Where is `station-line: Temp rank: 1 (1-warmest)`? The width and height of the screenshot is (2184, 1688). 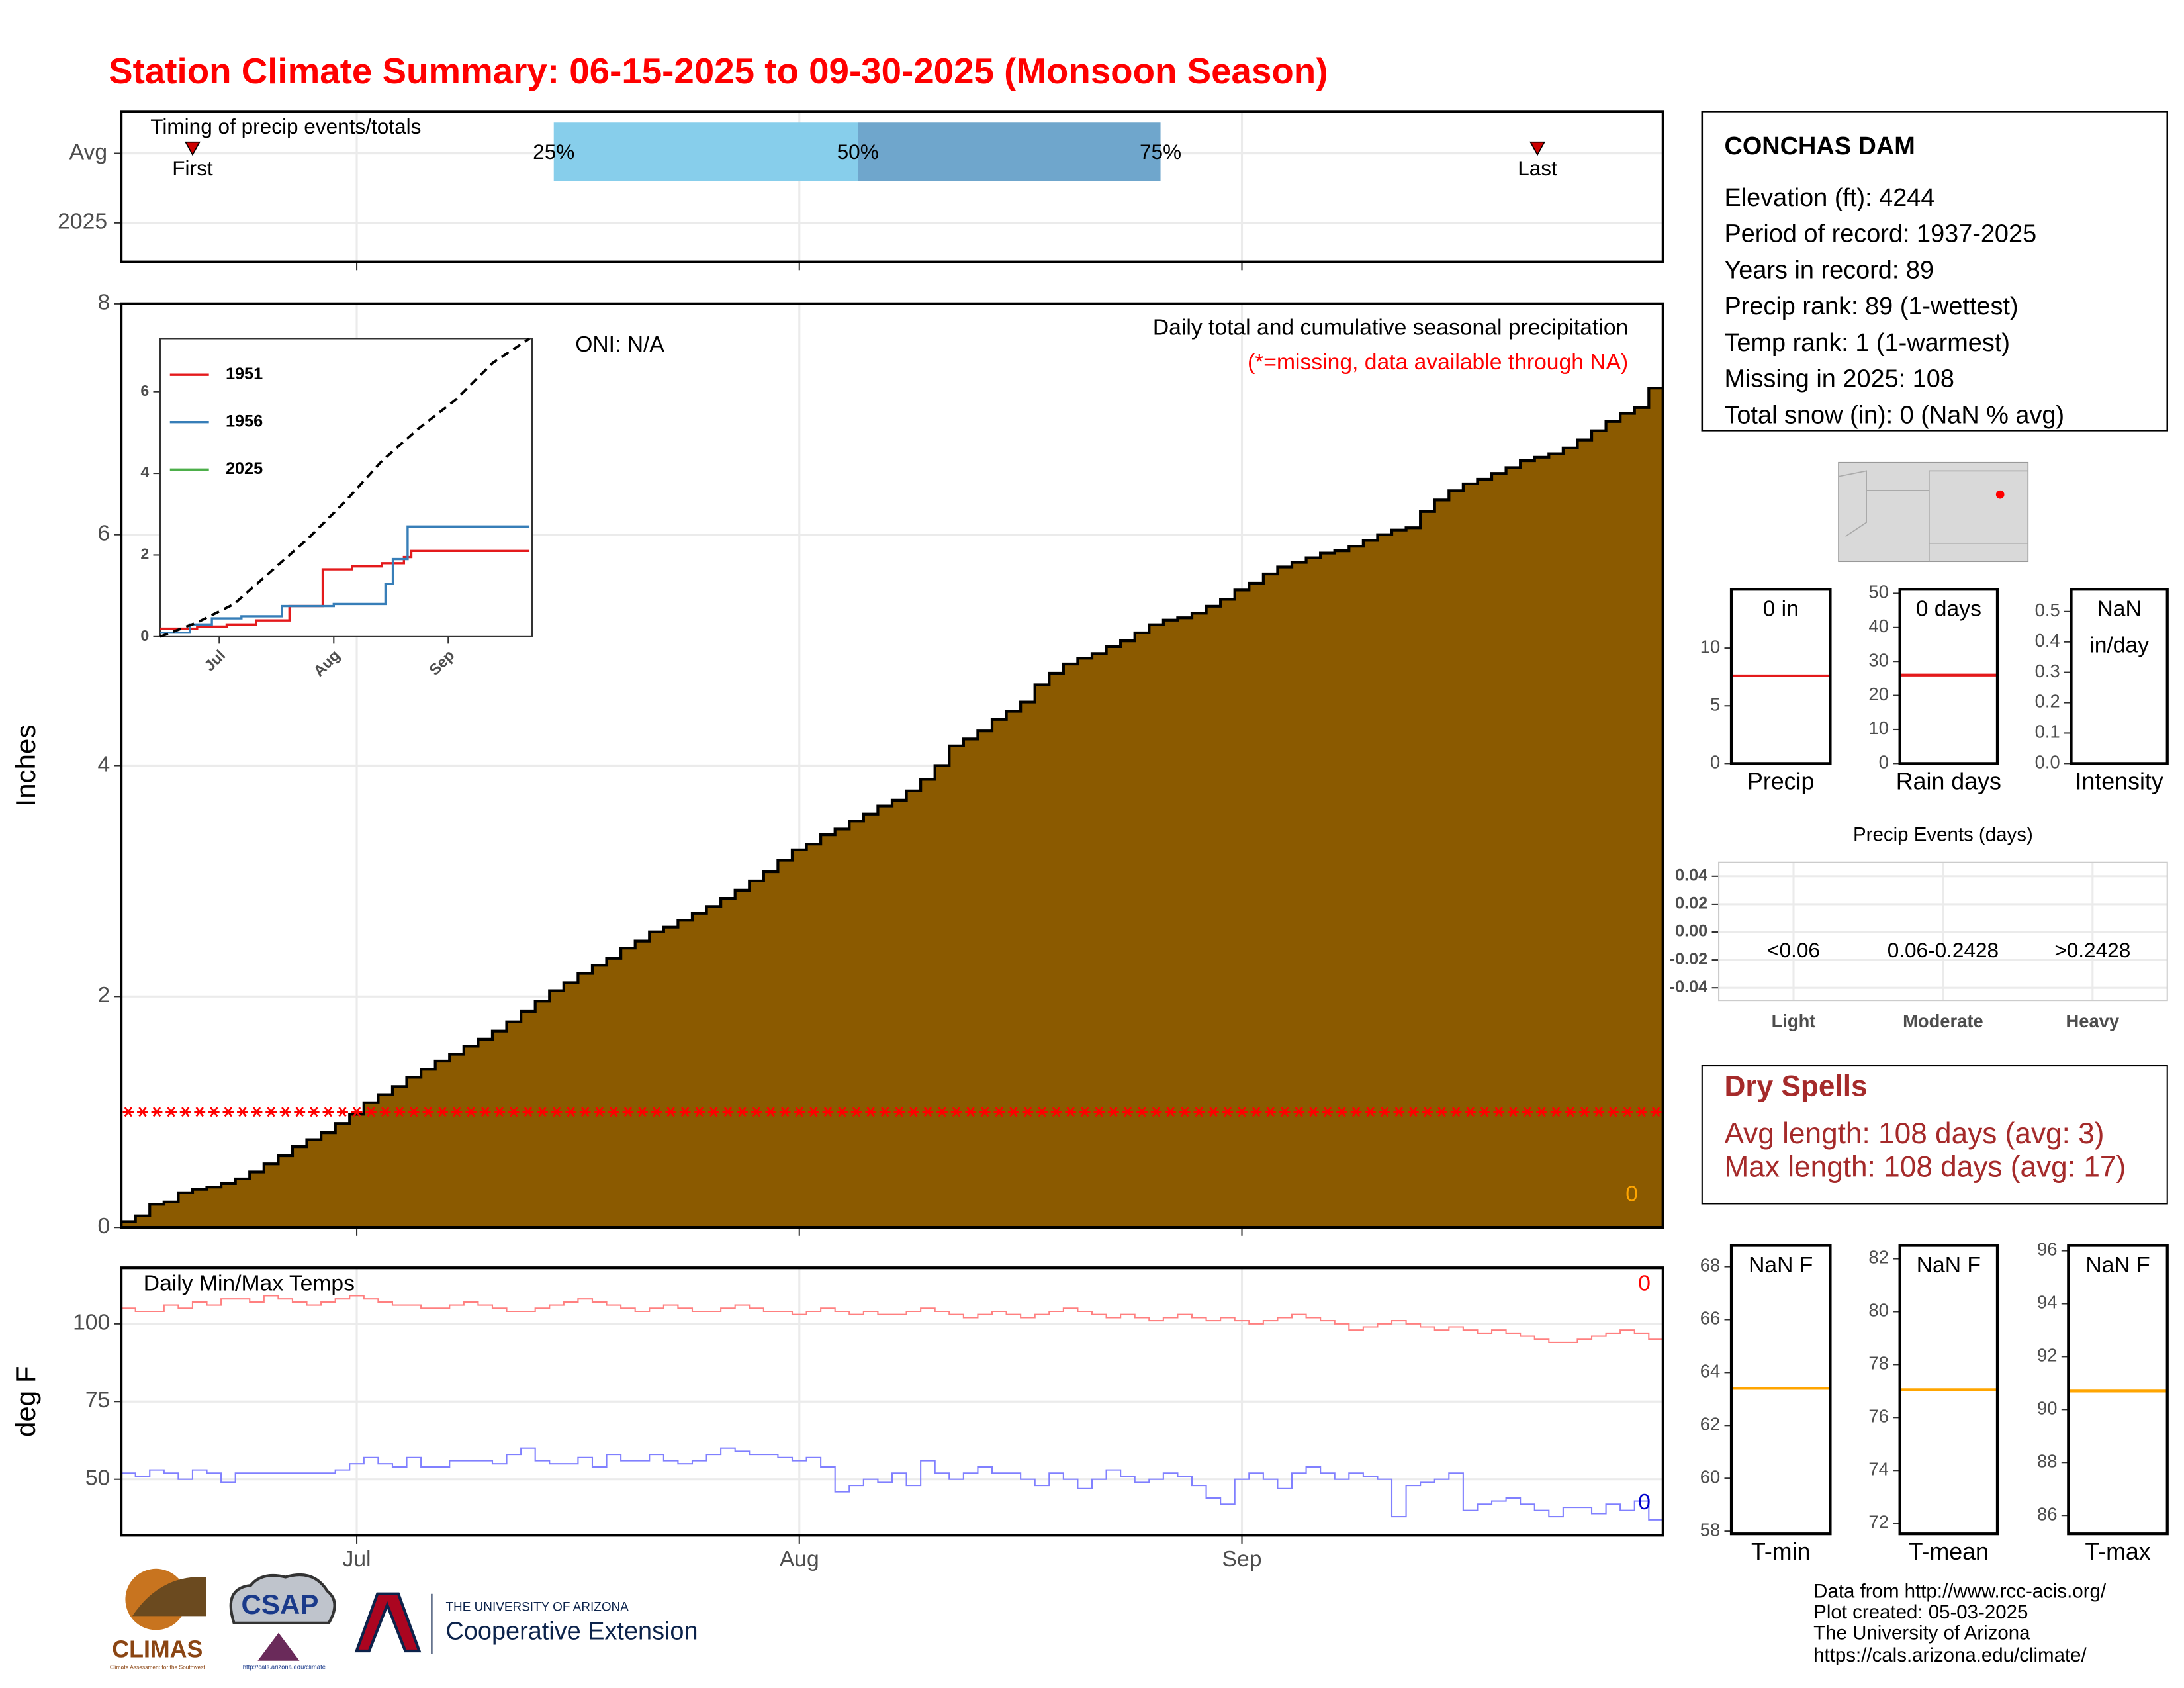 station-line: Temp rank: 1 (1-warmest) is located at coordinates (1866, 343).